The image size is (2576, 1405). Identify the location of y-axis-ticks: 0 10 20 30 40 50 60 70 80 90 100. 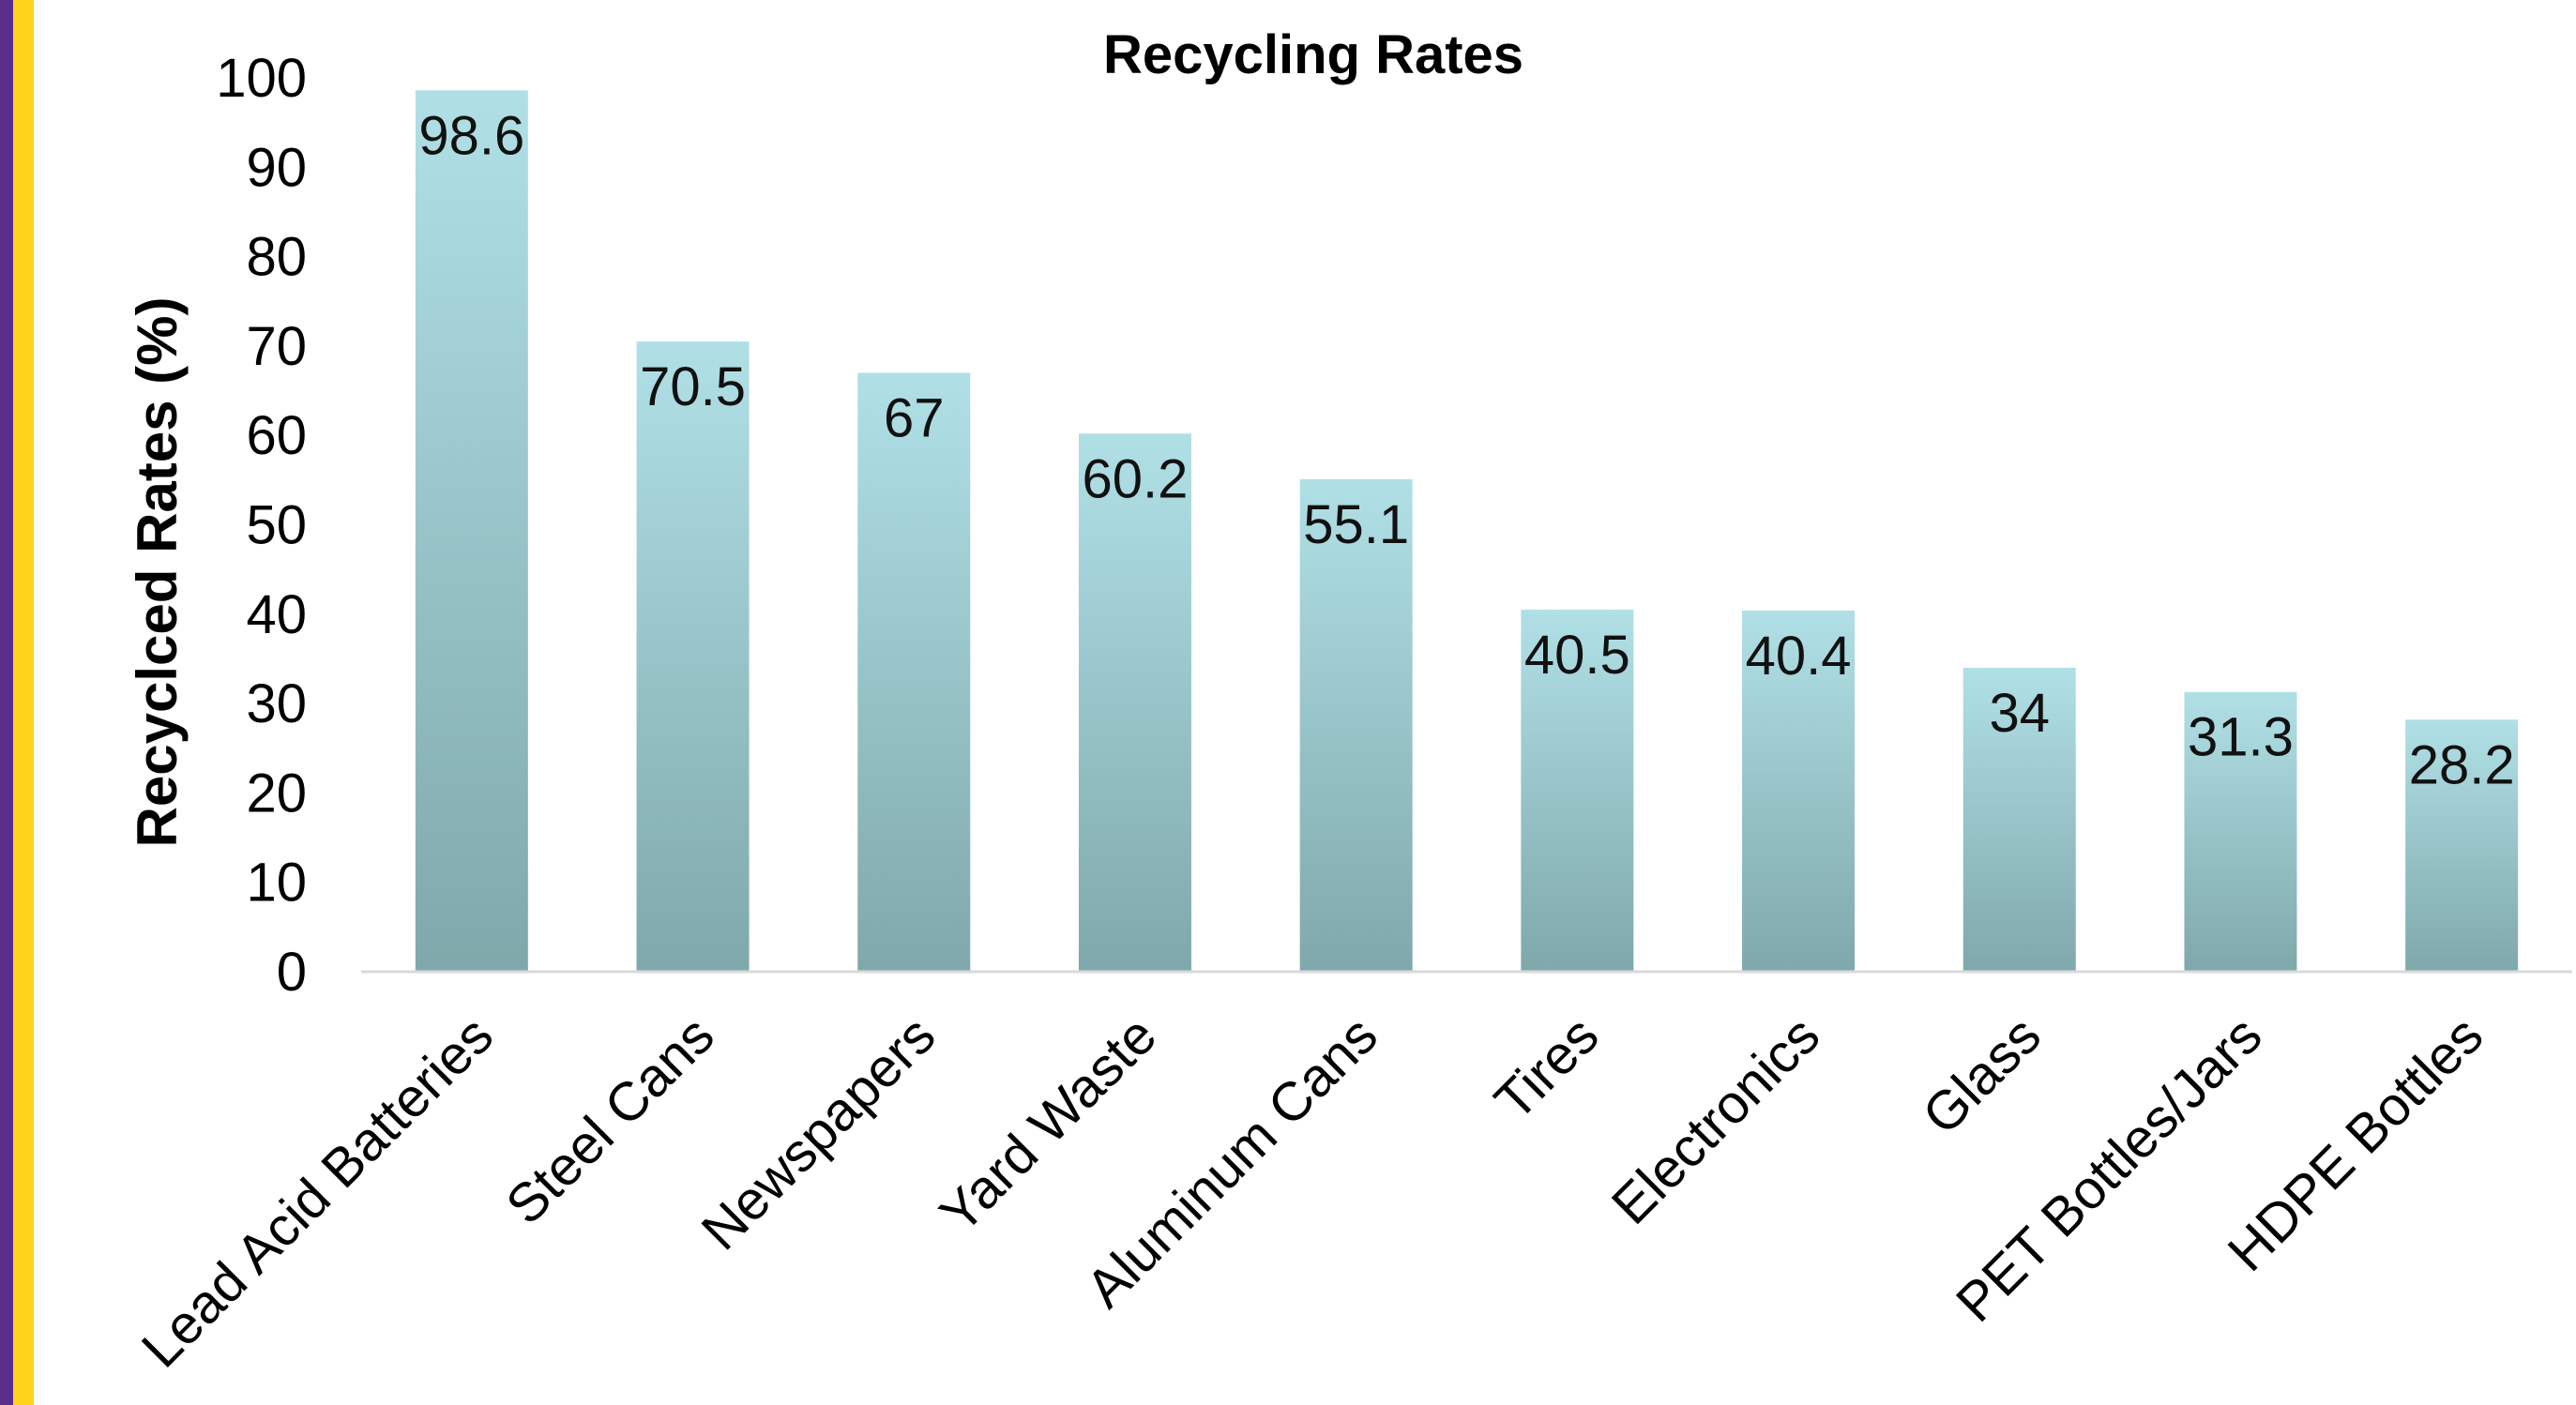
(261, 526).